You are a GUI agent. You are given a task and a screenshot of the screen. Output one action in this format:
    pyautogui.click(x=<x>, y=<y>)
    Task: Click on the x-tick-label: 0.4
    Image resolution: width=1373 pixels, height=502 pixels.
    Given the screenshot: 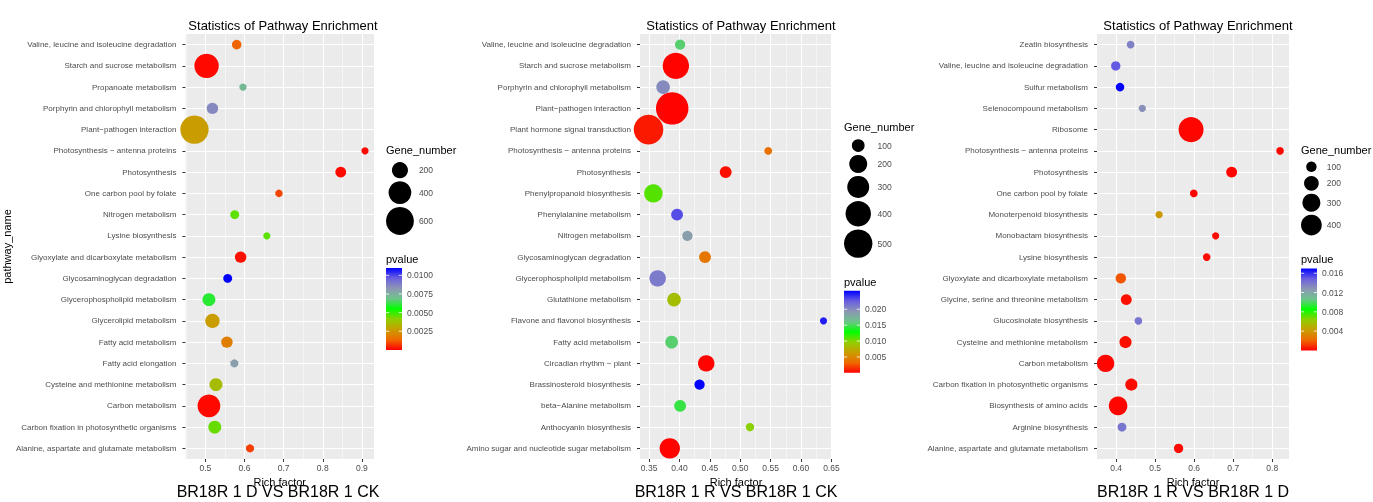 What is the action you would take?
    pyautogui.click(x=1116, y=467)
    